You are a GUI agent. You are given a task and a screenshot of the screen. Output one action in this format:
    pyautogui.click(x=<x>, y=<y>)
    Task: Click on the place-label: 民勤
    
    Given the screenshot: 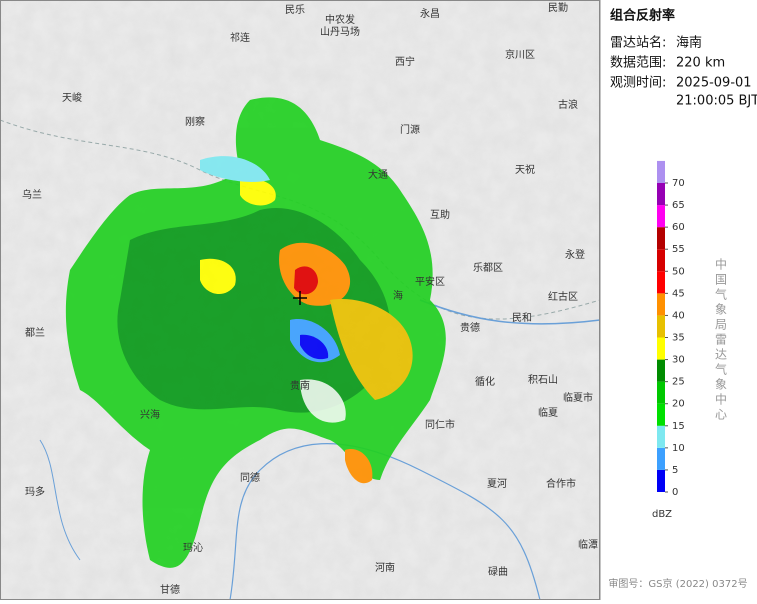 What is the action you would take?
    pyautogui.click(x=558, y=7)
    